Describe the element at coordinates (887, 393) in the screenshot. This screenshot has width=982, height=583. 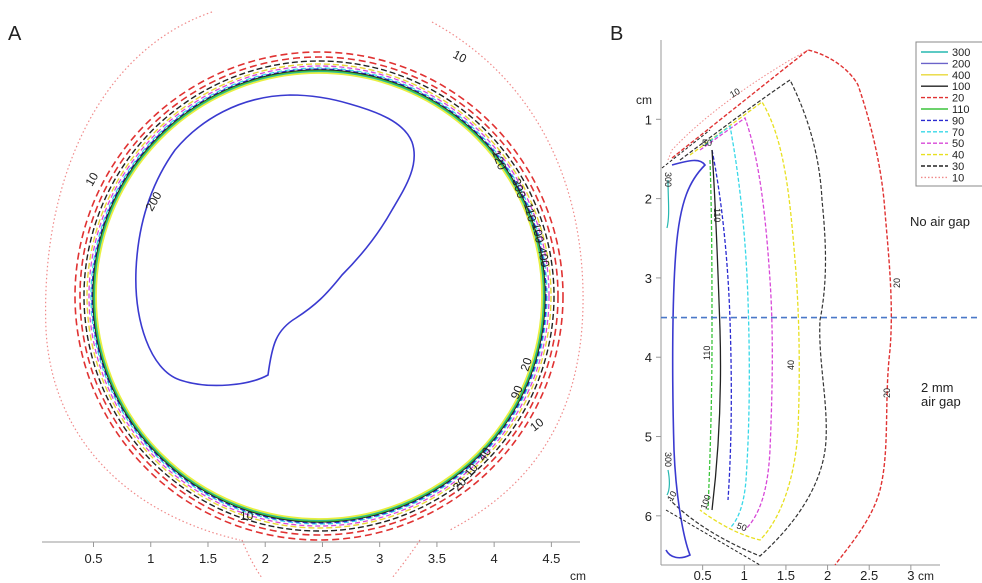
I see `contour-label-b-7: 20` at that location.